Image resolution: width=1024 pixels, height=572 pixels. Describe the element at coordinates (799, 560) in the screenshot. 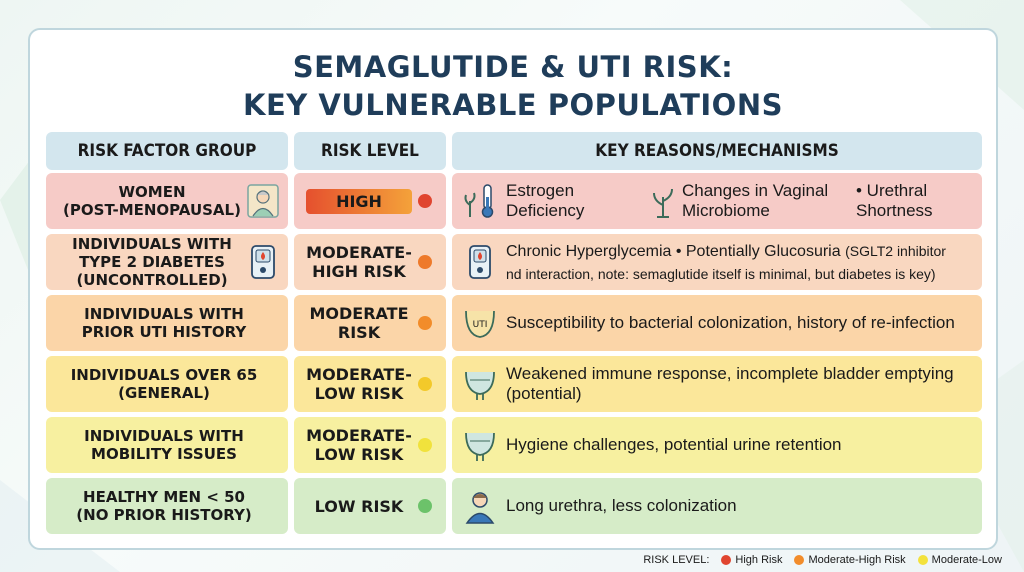

I see `legend-dot-moderate-high` at that location.